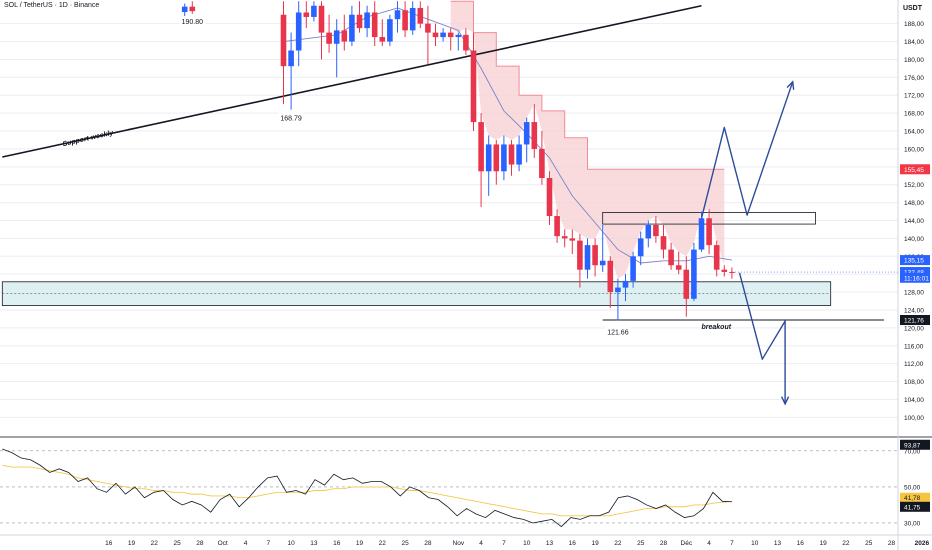 This screenshot has height=550, width=932. Describe the element at coordinates (914, 310) in the screenshot. I see `price-tick-label: 124,00` at that location.